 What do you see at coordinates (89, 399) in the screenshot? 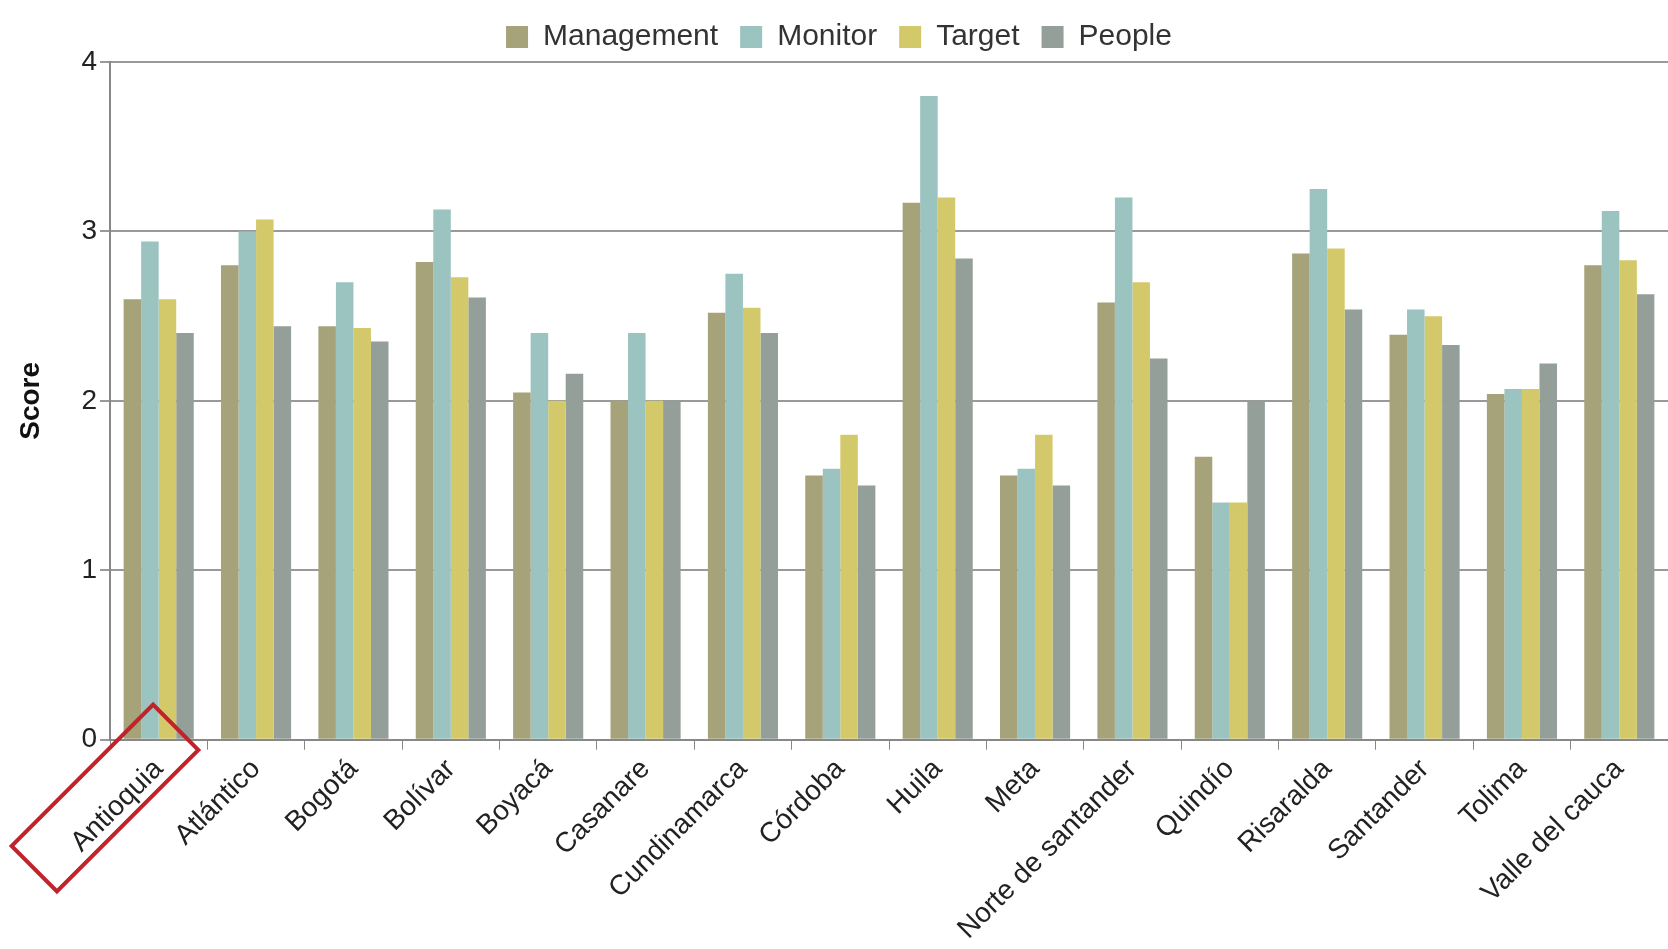
I see `y-tick-label: 2` at bounding box center [89, 399].